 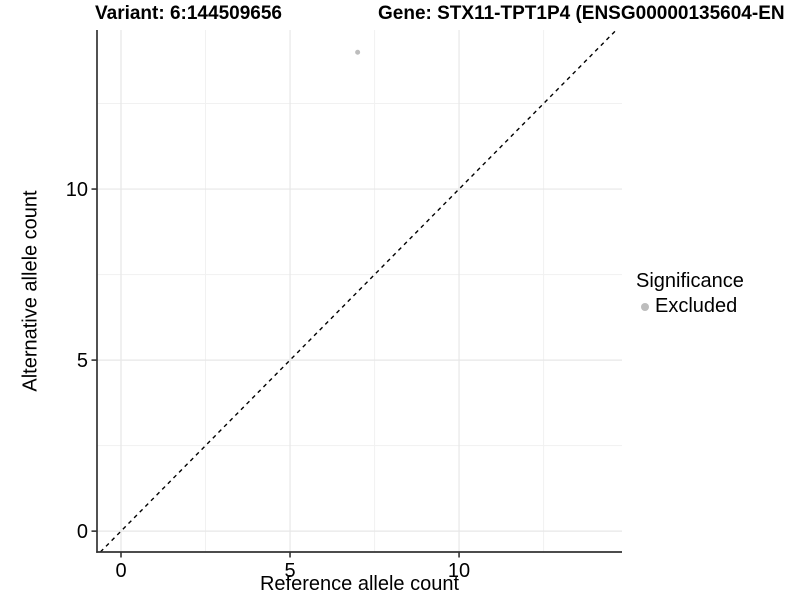 I want to click on x-tick-label: 10, so click(x=459, y=571).